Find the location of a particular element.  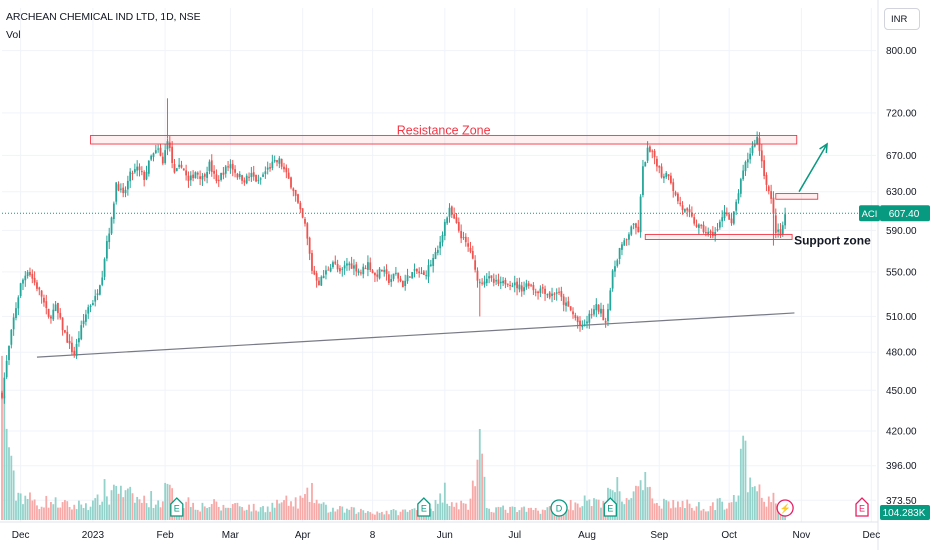

currency-button: INR is located at coordinates (902, 19).